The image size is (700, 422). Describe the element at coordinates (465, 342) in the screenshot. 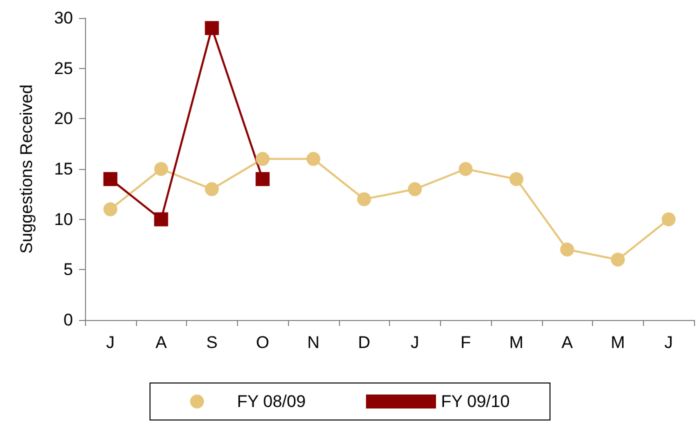

I see `x-tick-label: F` at that location.